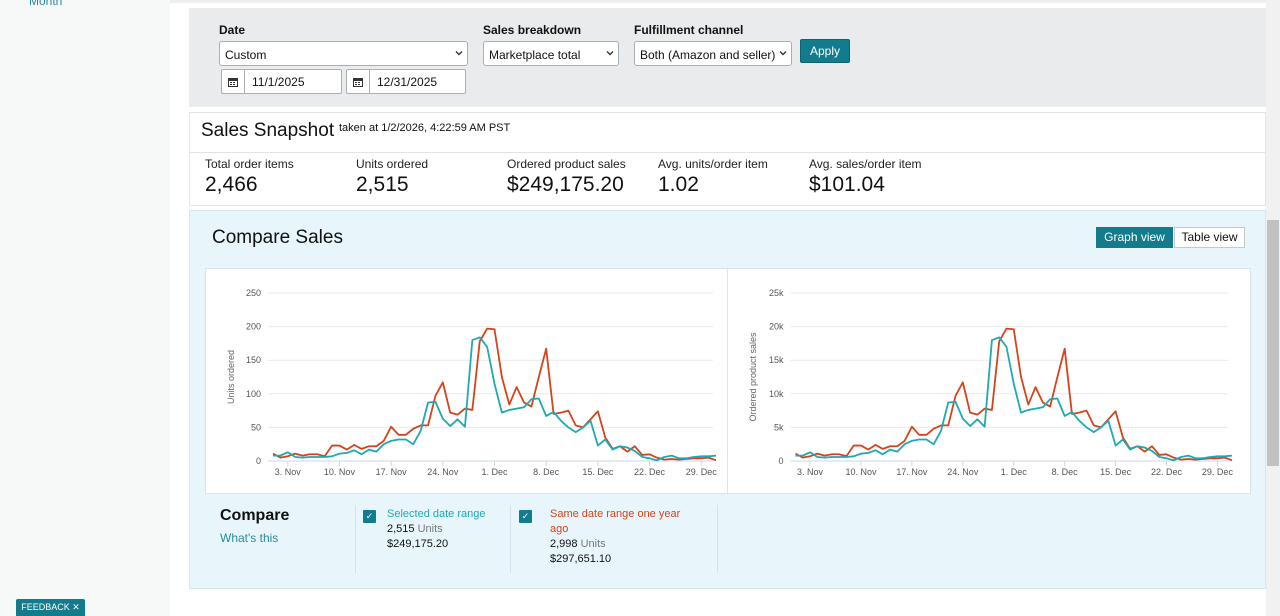  I want to click on y-tick-label: 100, so click(253, 394).